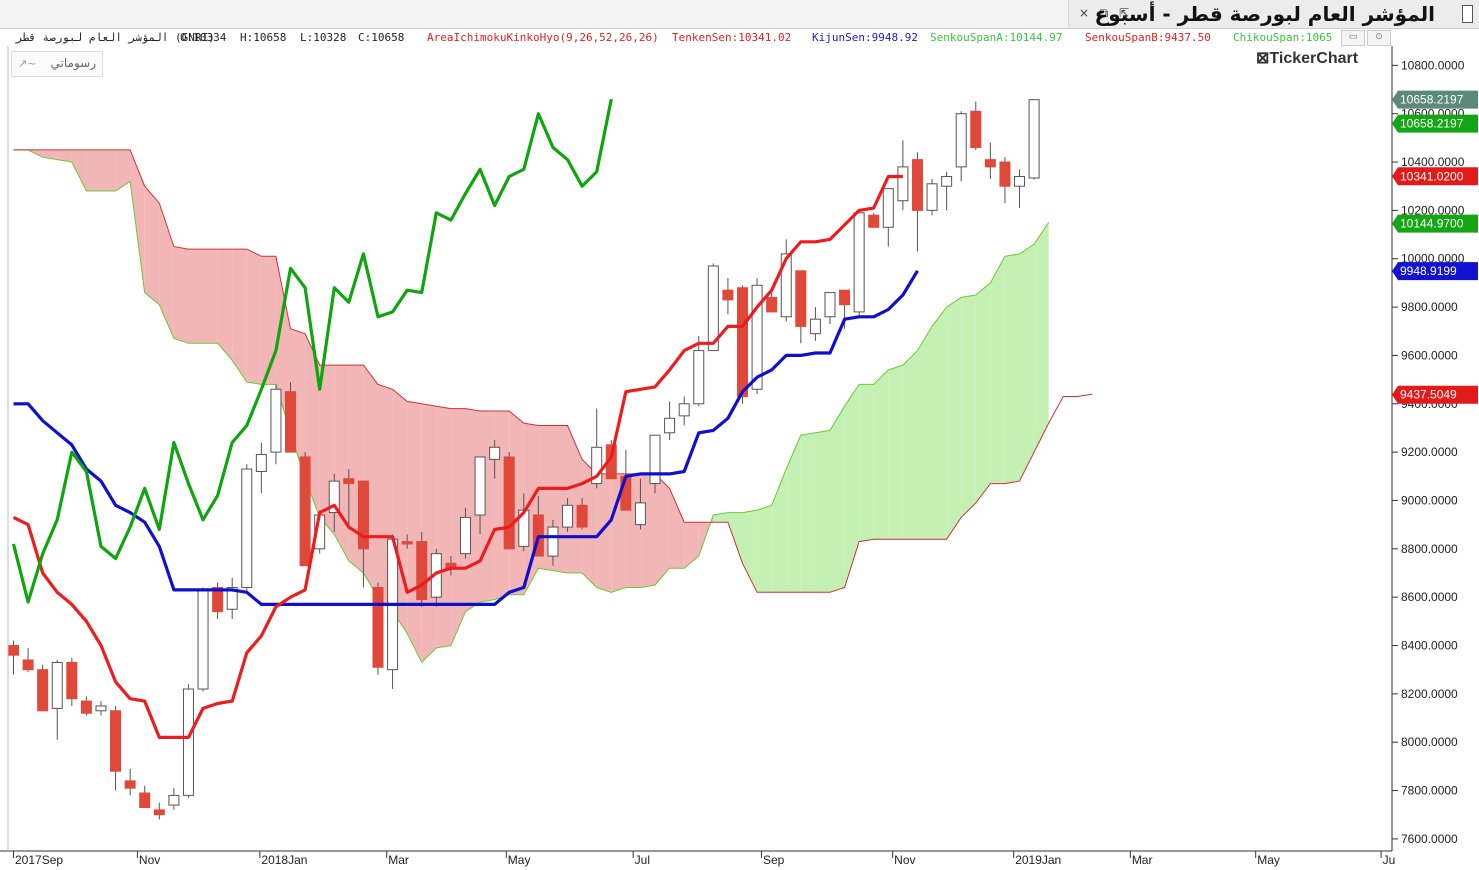 The width and height of the screenshot is (1479, 870). I want to click on legend-span-a: SenkouSpanA:10144.97, so click(996, 37).